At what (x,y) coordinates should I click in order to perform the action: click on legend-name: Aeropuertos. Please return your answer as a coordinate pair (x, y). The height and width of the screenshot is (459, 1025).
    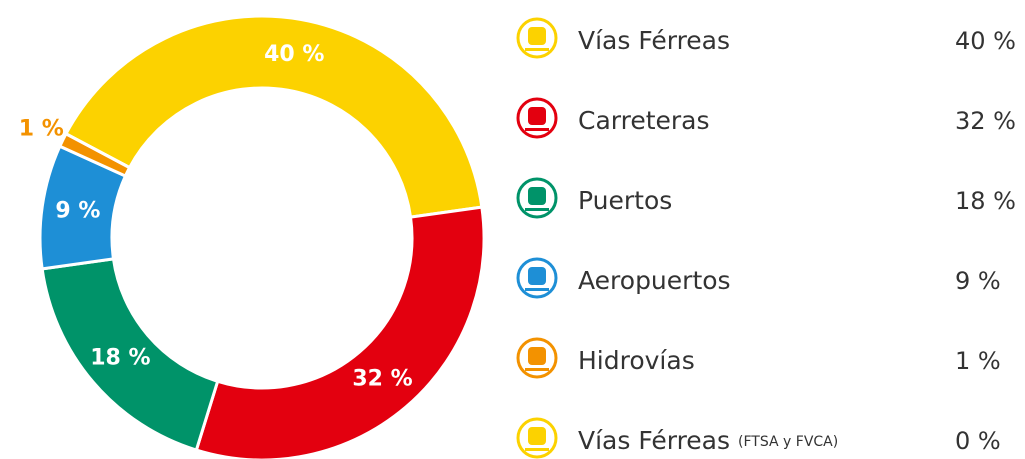
    Looking at the image, I should click on (654, 280).